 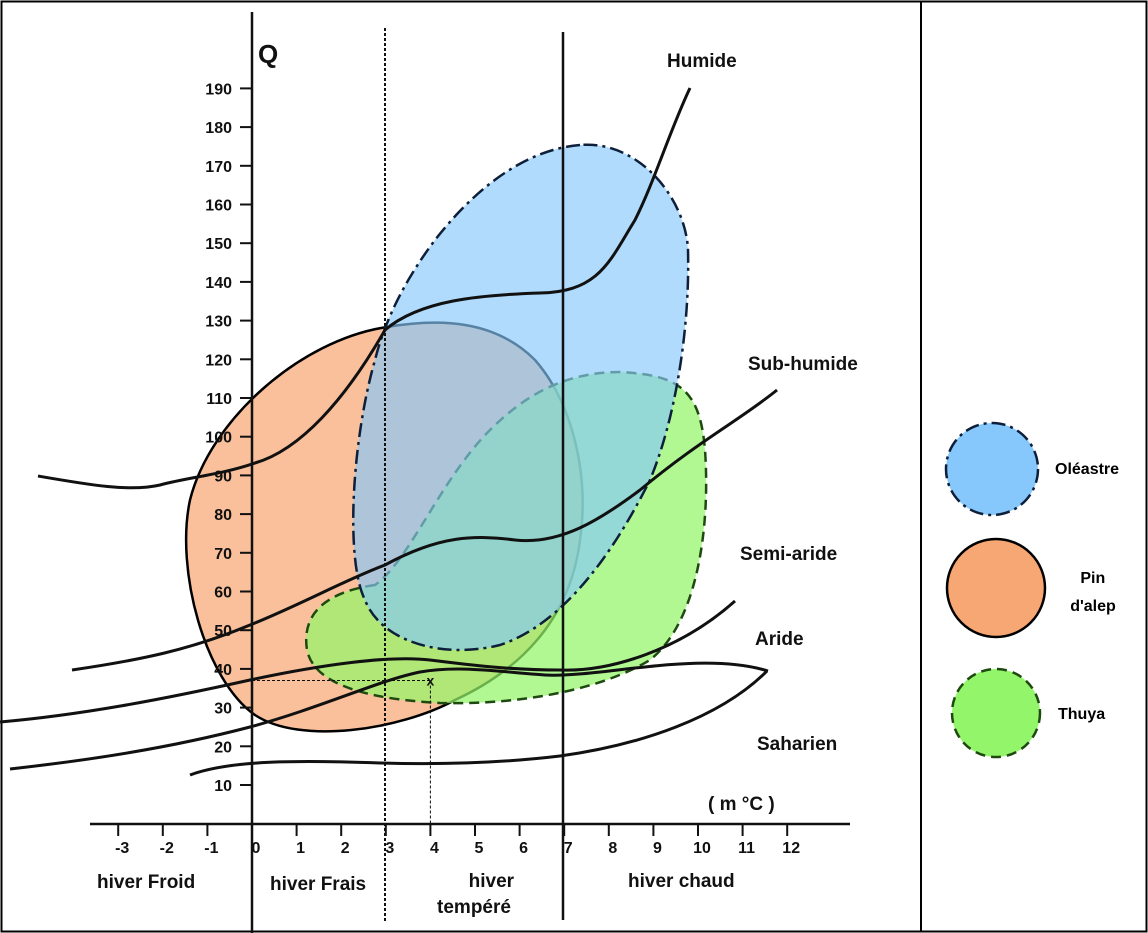 What do you see at coordinates (478, 894) in the screenshot?
I see `winter-label-tempere: hiver tempéré` at bounding box center [478, 894].